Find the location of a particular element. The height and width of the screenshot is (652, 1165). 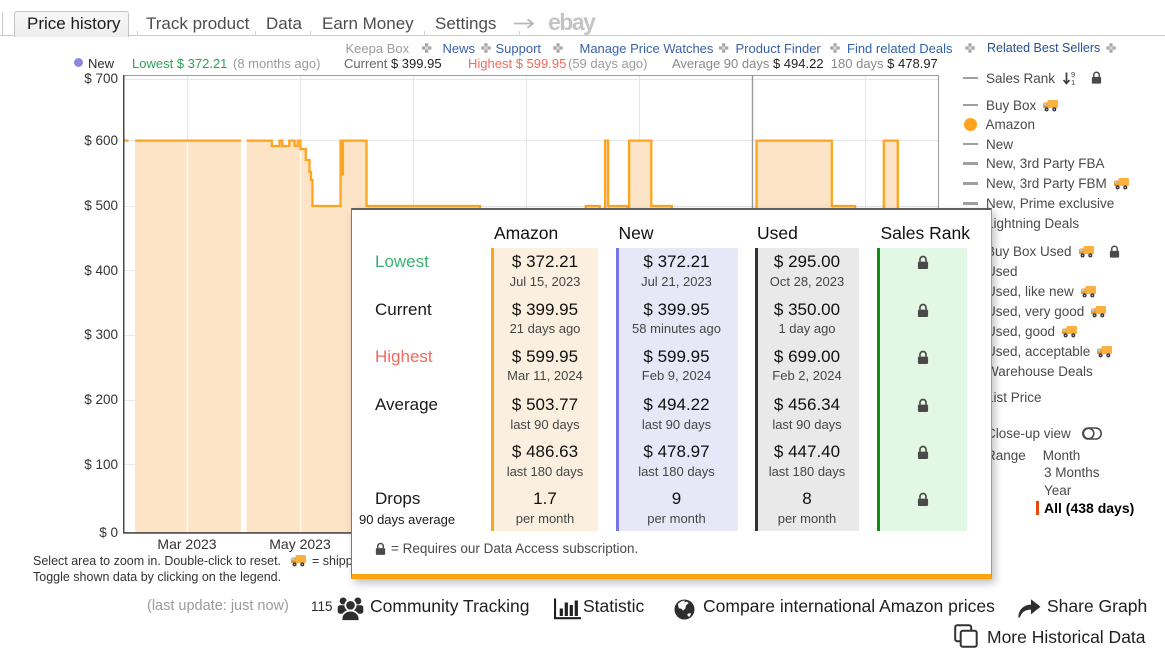

svg-text: 9 is located at coordinates (1073, 75).